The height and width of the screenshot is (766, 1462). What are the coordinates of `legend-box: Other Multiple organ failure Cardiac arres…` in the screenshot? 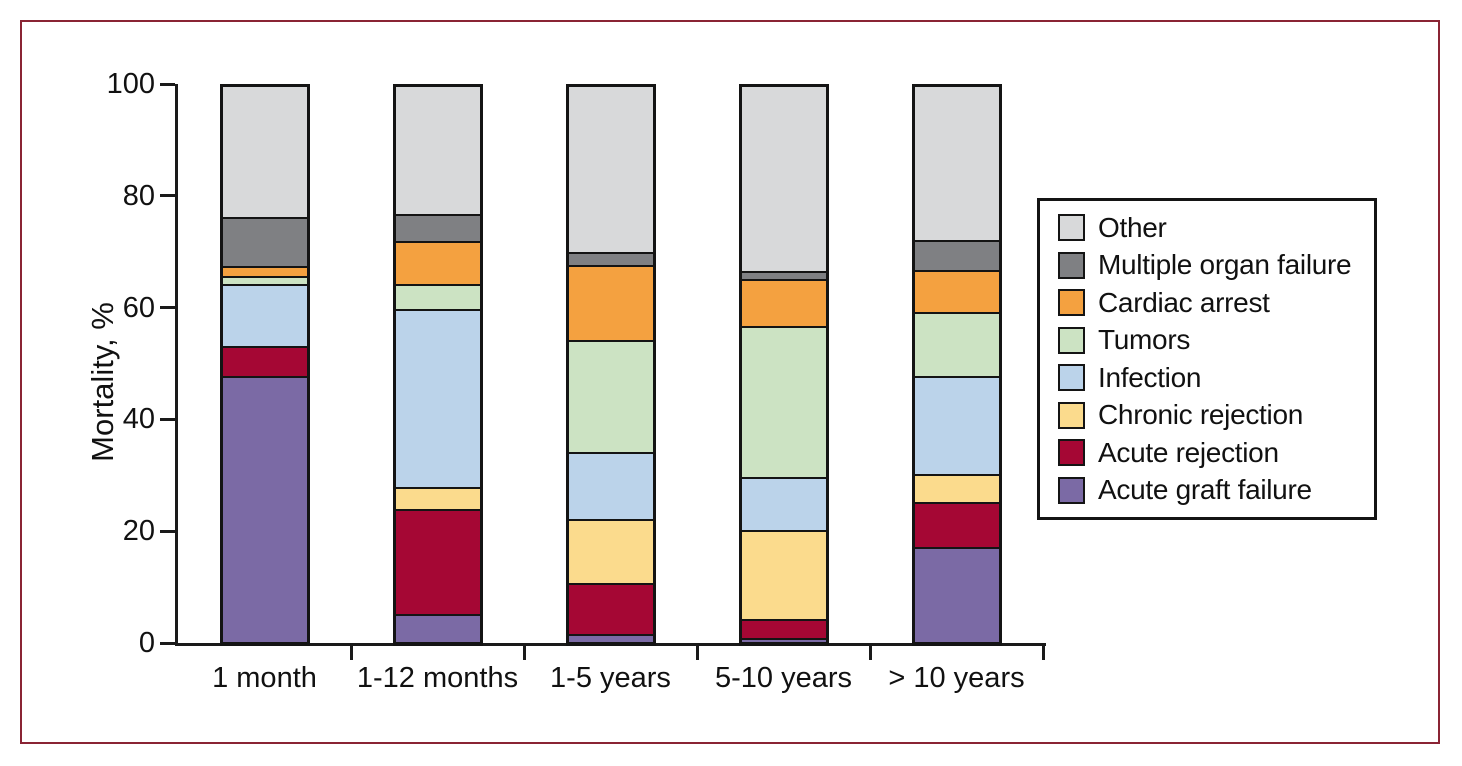 It's located at (1207, 359).